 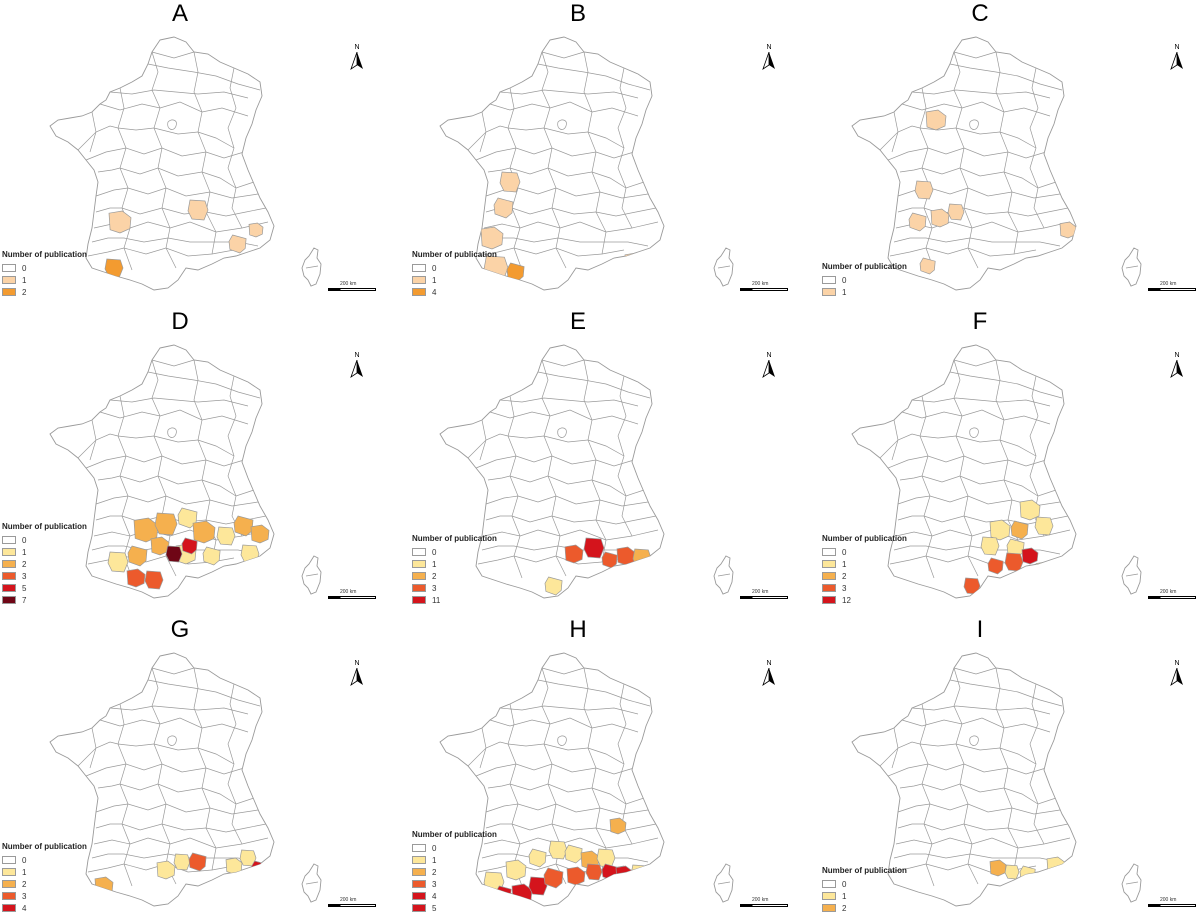 What do you see at coordinates (44, 576) in the screenshot?
I see `legend-item: 3` at bounding box center [44, 576].